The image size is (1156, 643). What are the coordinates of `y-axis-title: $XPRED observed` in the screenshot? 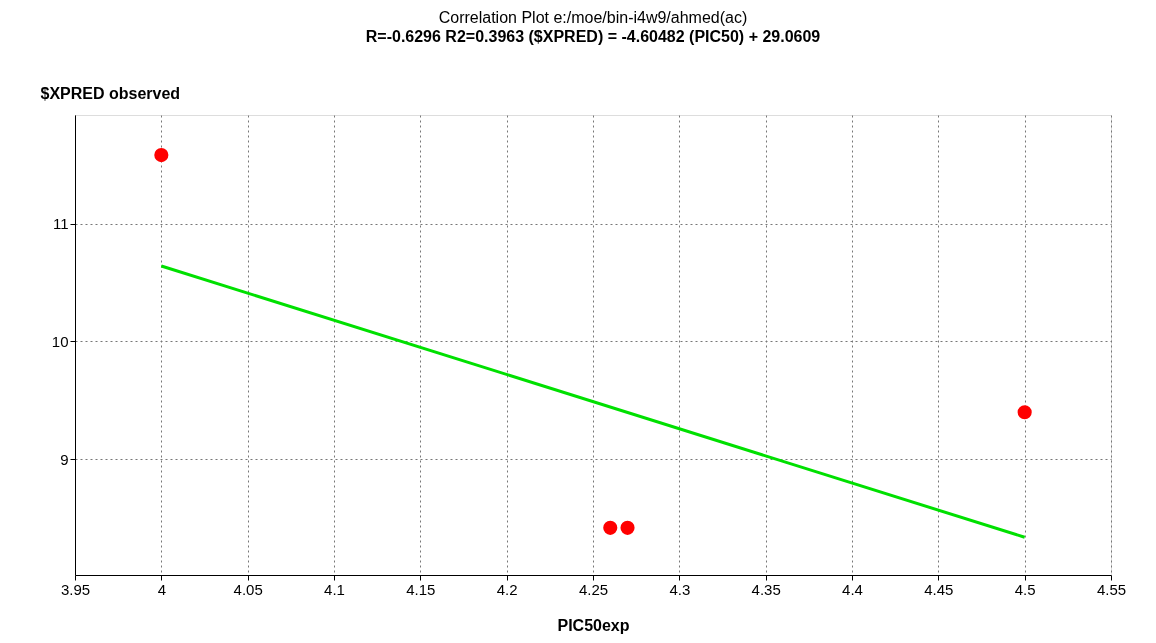 It's located at (110, 93).